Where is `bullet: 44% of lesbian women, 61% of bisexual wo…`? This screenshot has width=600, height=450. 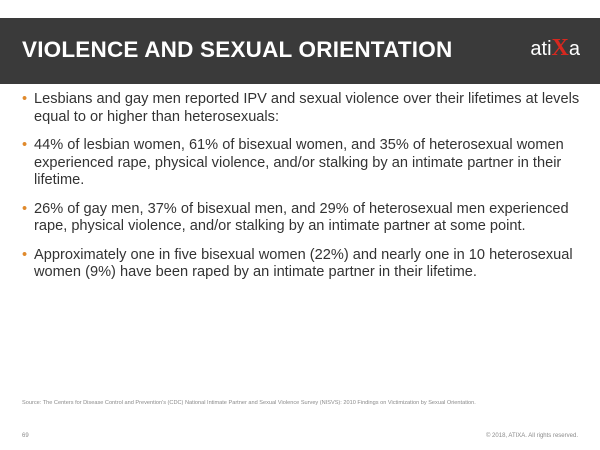
bullet: 44% of lesbian women, 61% of bisexual wo… is located at coordinates (302, 163).